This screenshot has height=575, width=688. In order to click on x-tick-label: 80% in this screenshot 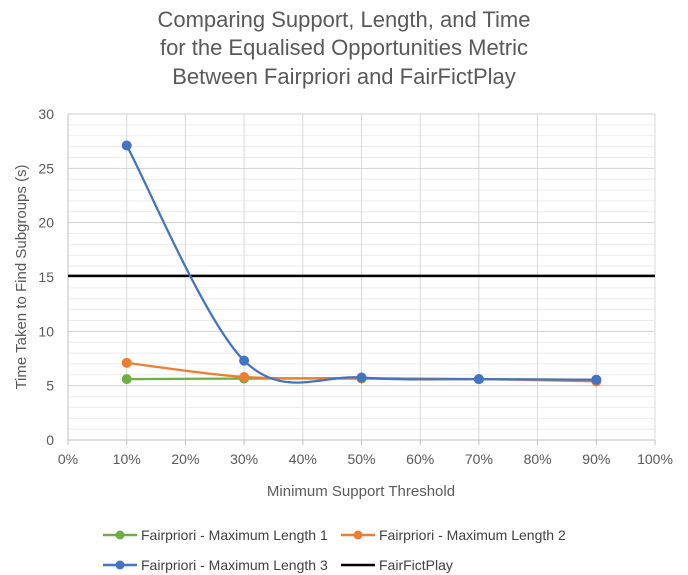, I will do `click(538, 459)`.